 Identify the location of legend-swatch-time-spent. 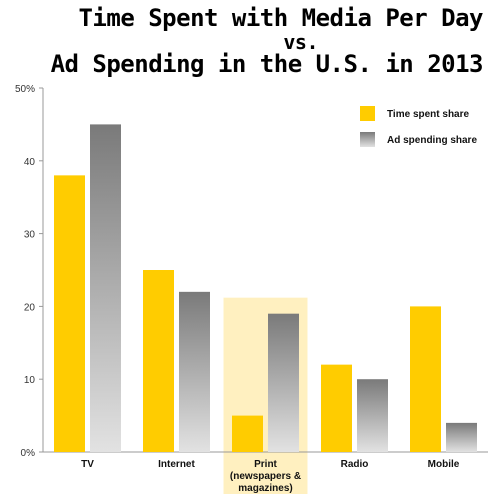
(367, 113).